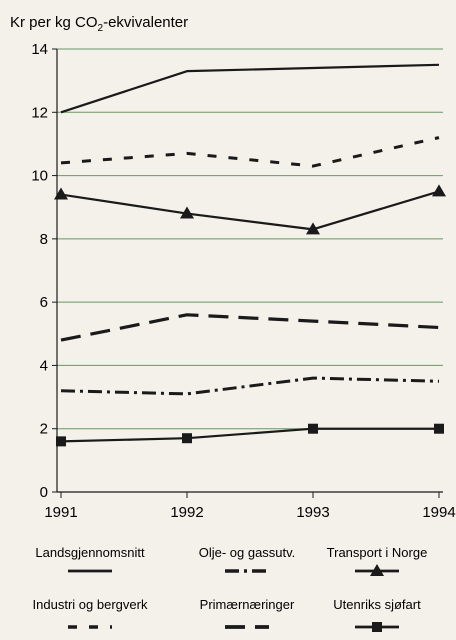 This screenshot has height=640, width=456. Describe the element at coordinates (247, 552) in the screenshot. I see `legend-label-olje-og-gassutv: Olje- og gassutv.` at that location.